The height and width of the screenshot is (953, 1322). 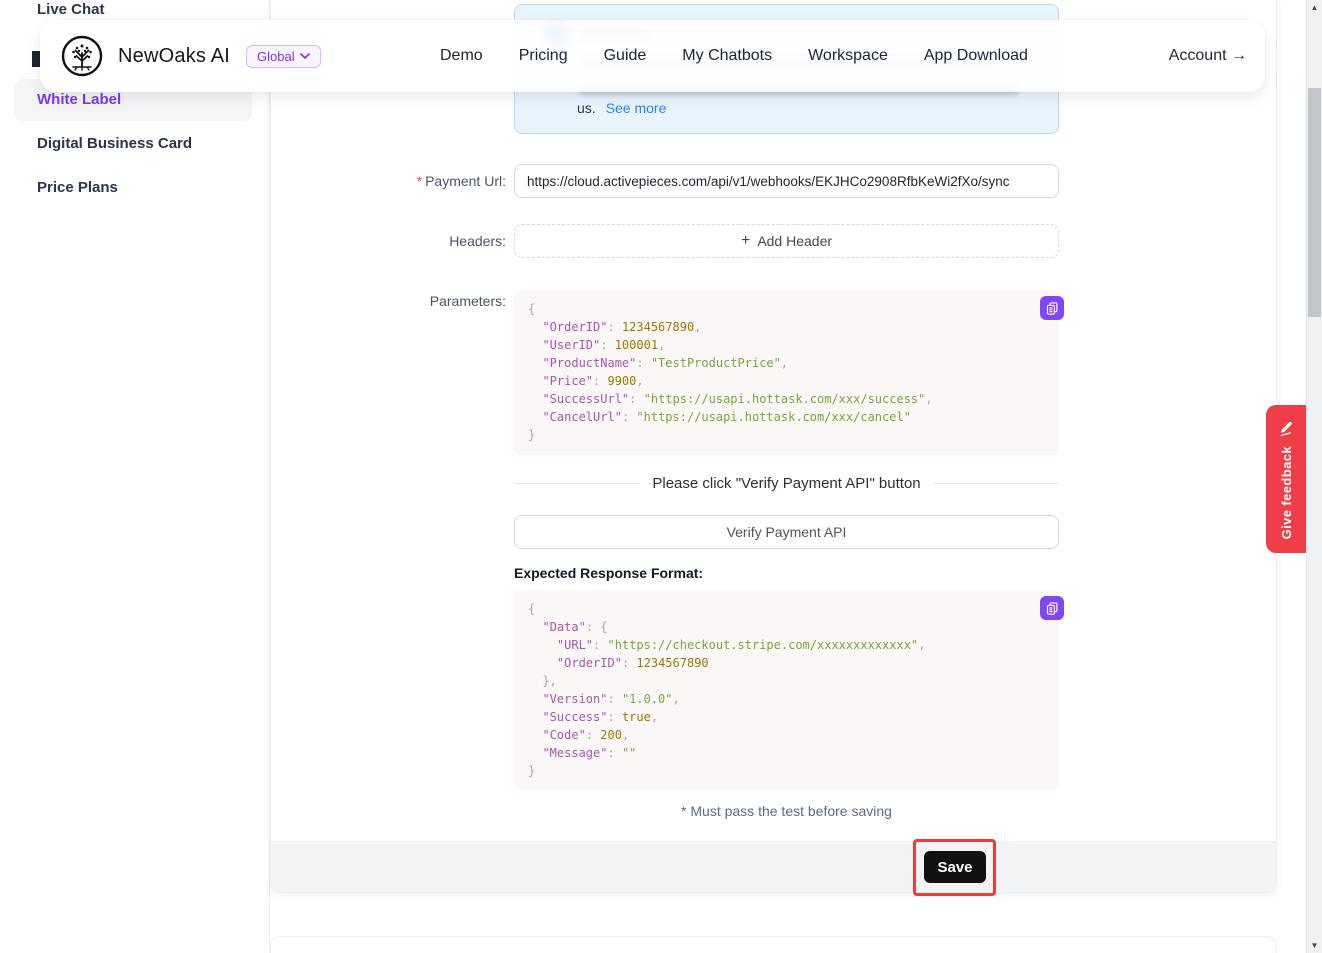 I want to click on chevron-down-icon, so click(x=304, y=56).